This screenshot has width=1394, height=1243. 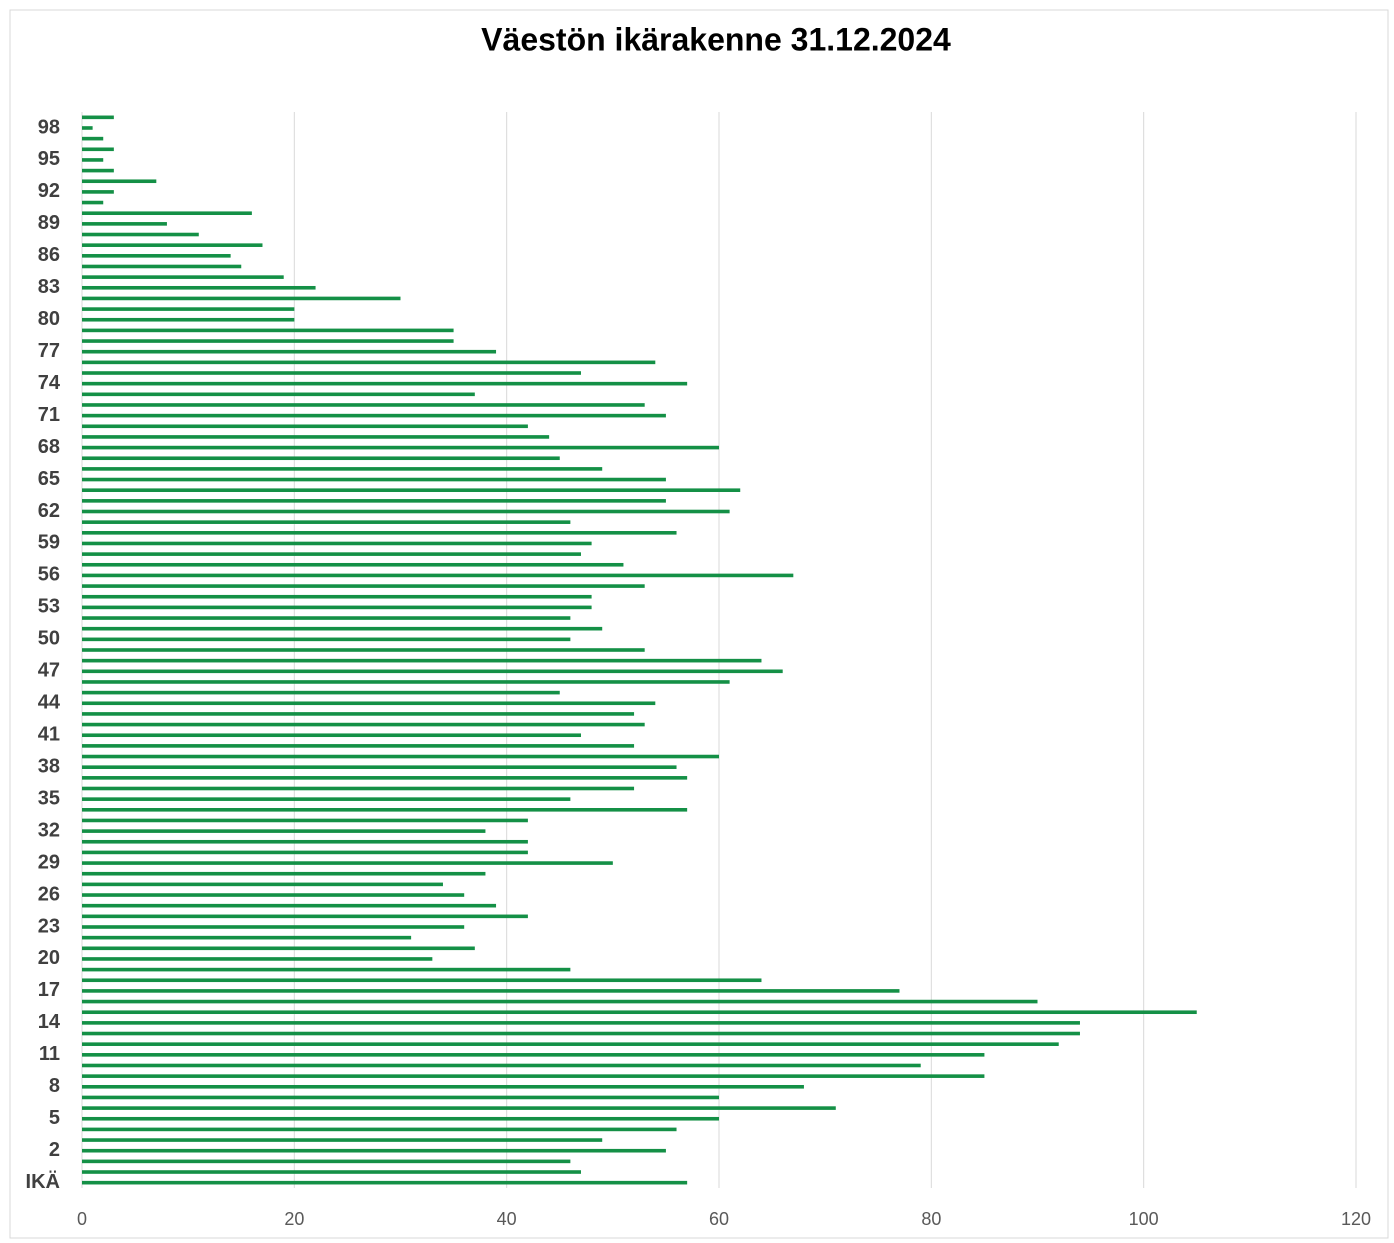 What do you see at coordinates (507, 1219) in the screenshot?
I see `x-tick-label: 40` at bounding box center [507, 1219].